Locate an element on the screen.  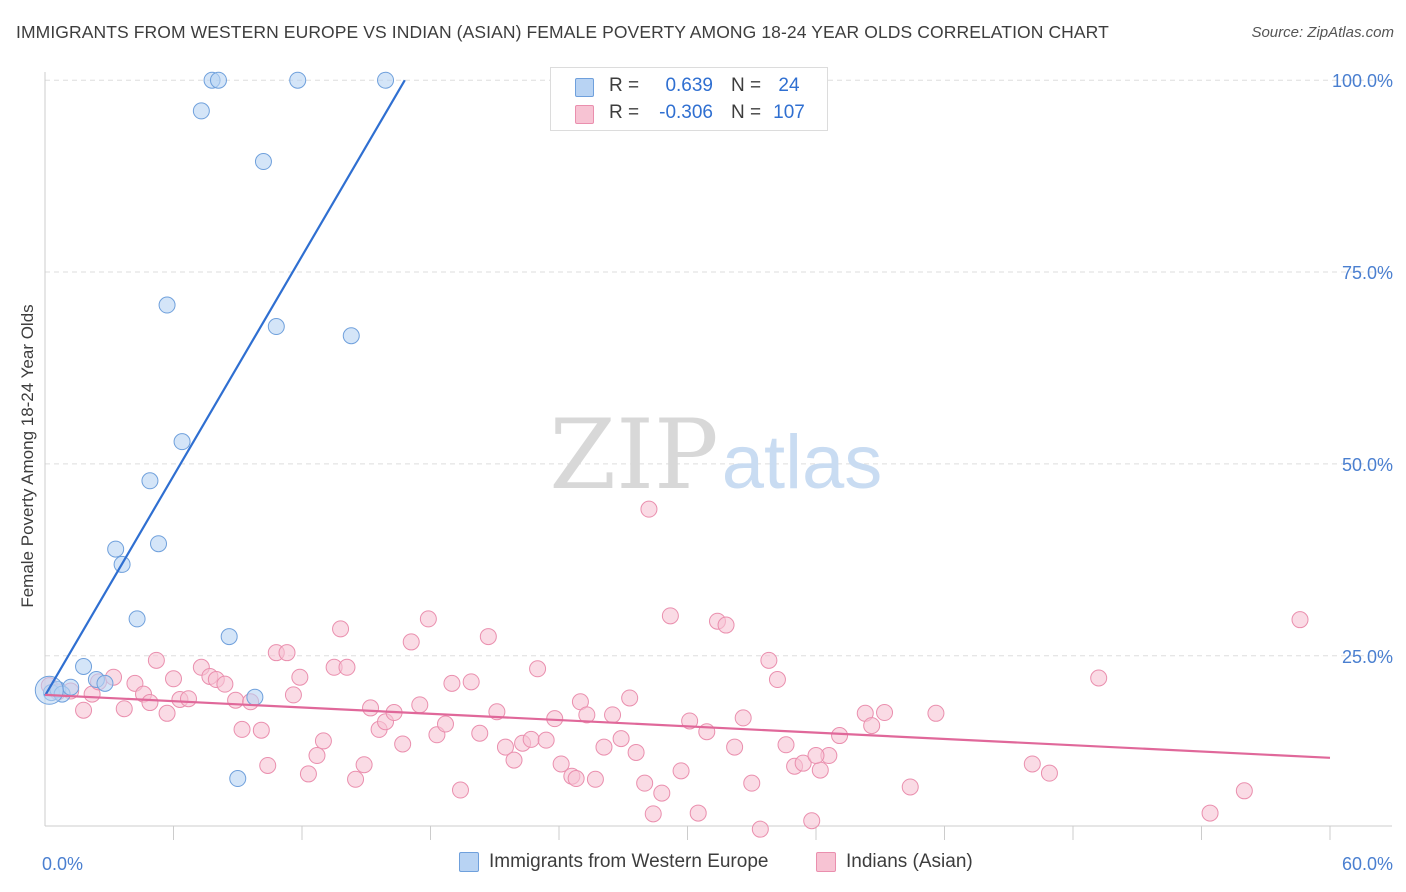
stats-swatch-indians is located at coordinates (584, 114).